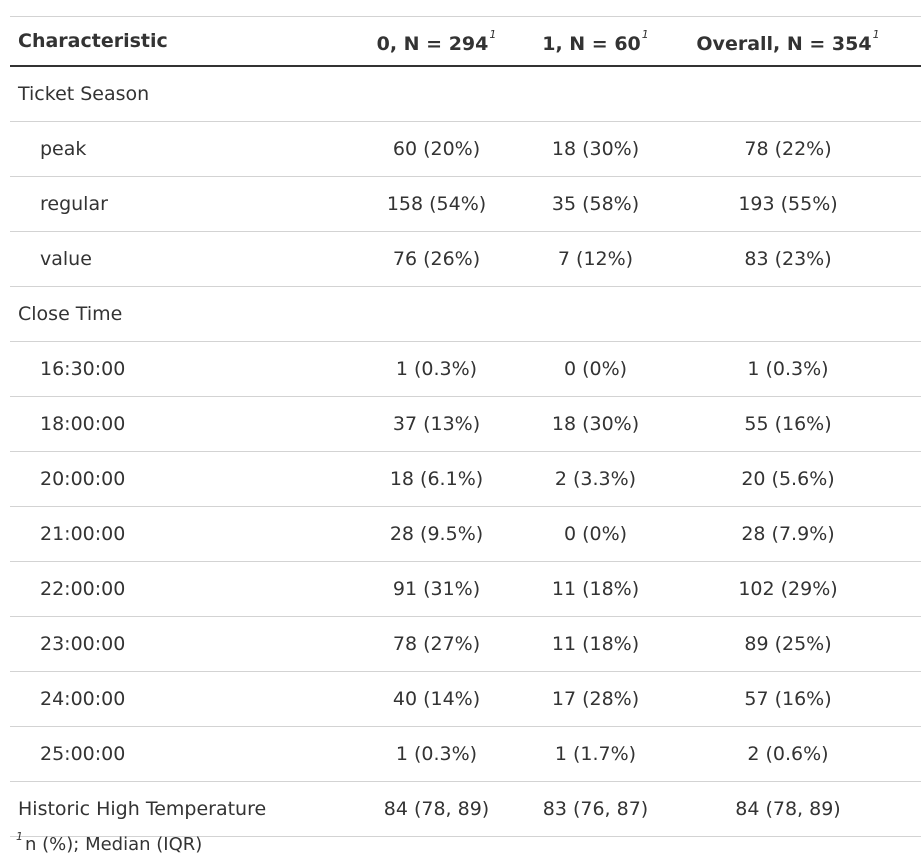 This screenshot has height=861, width=921. I want to click on table-row: 16:30:00 1 (0.3%) 0 (0%) 1 (0.3%), so click(465, 369).